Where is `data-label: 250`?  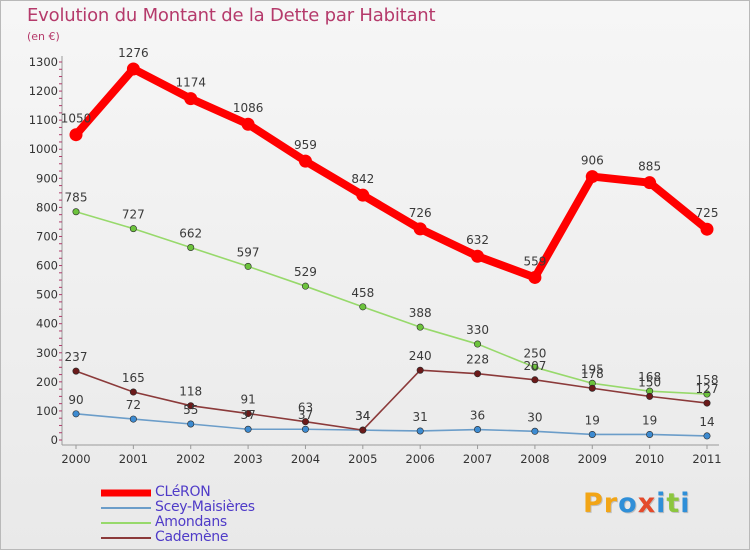 data-label: 250 is located at coordinates (534, 353).